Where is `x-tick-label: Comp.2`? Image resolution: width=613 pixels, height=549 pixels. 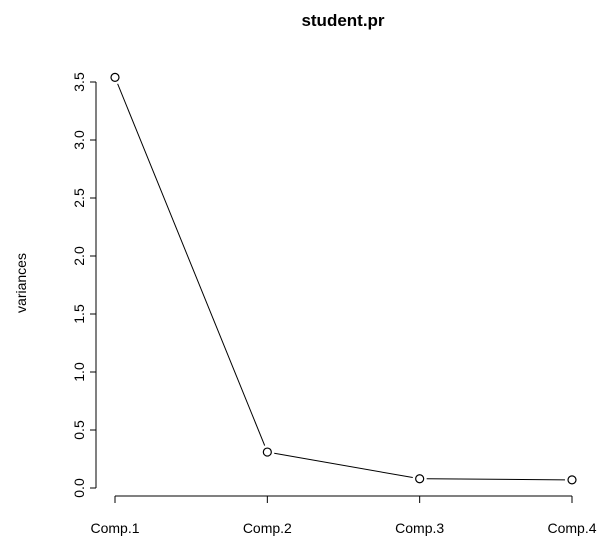 x-tick-label: Comp.2 is located at coordinates (267, 528).